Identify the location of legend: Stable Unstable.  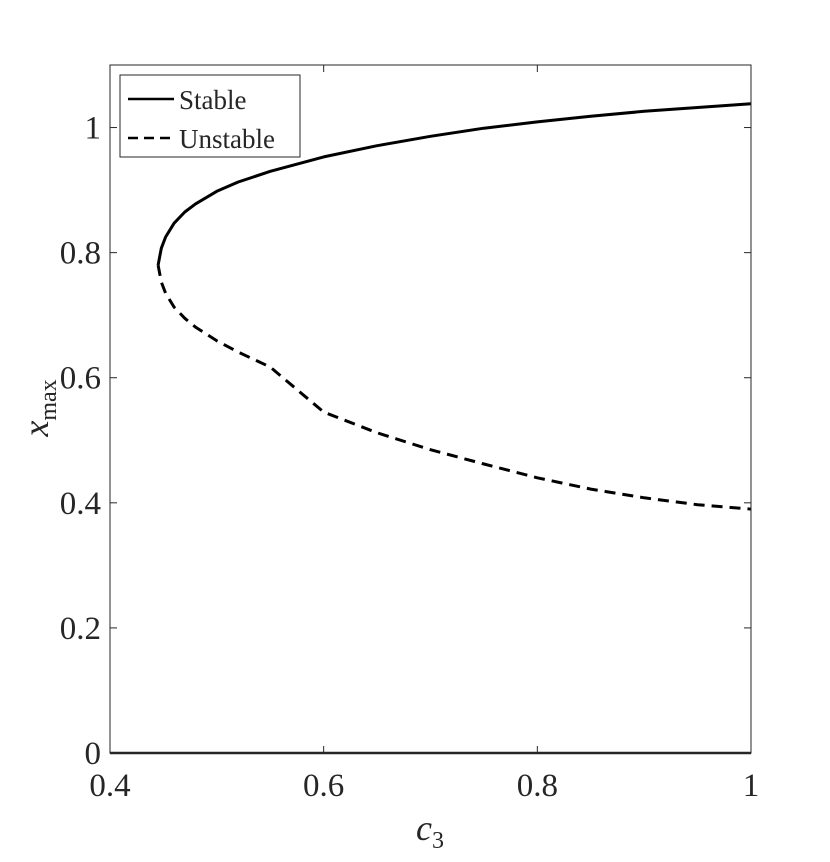
(210, 116).